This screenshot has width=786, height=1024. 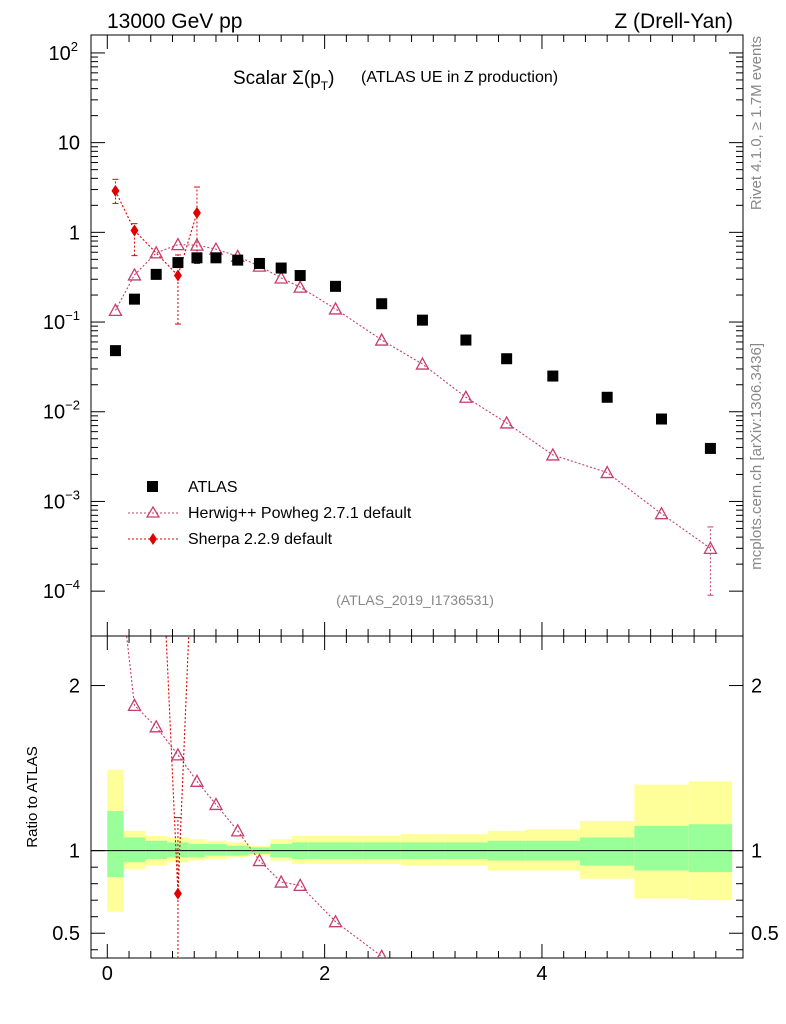 What do you see at coordinates (156, 233) in the screenshot?
I see `sherpa-line` at bounding box center [156, 233].